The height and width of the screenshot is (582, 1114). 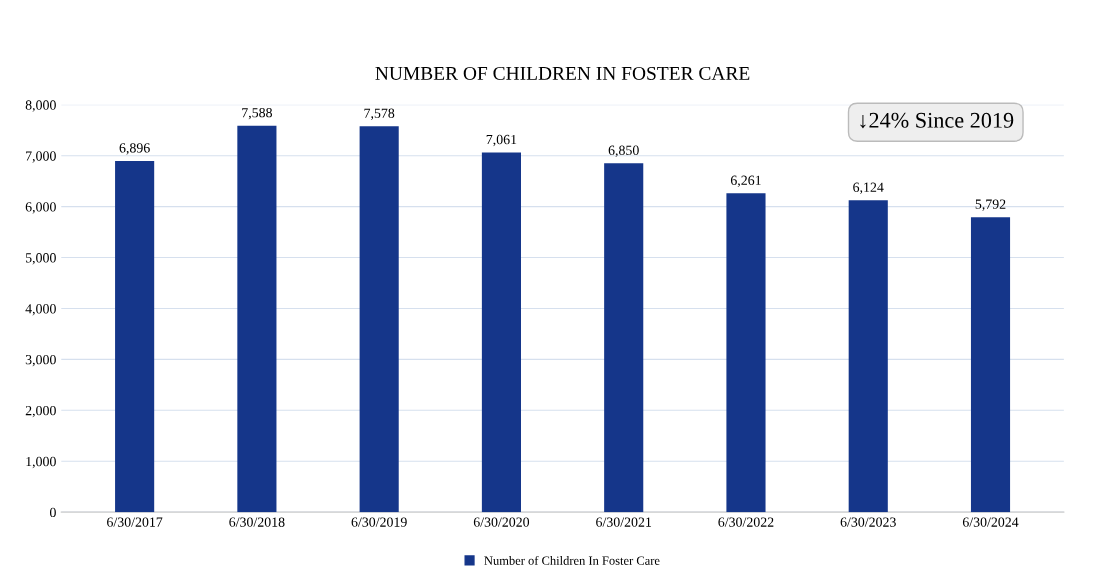 I want to click on text: 5,792, so click(x=990, y=205).